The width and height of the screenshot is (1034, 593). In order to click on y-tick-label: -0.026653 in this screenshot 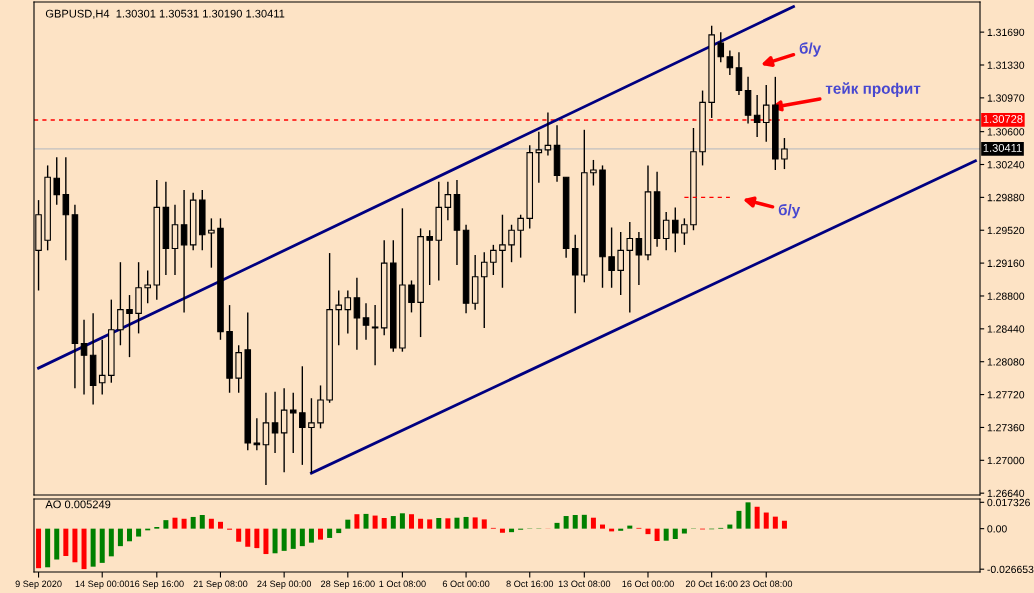, I will do `click(1010, 569)`.